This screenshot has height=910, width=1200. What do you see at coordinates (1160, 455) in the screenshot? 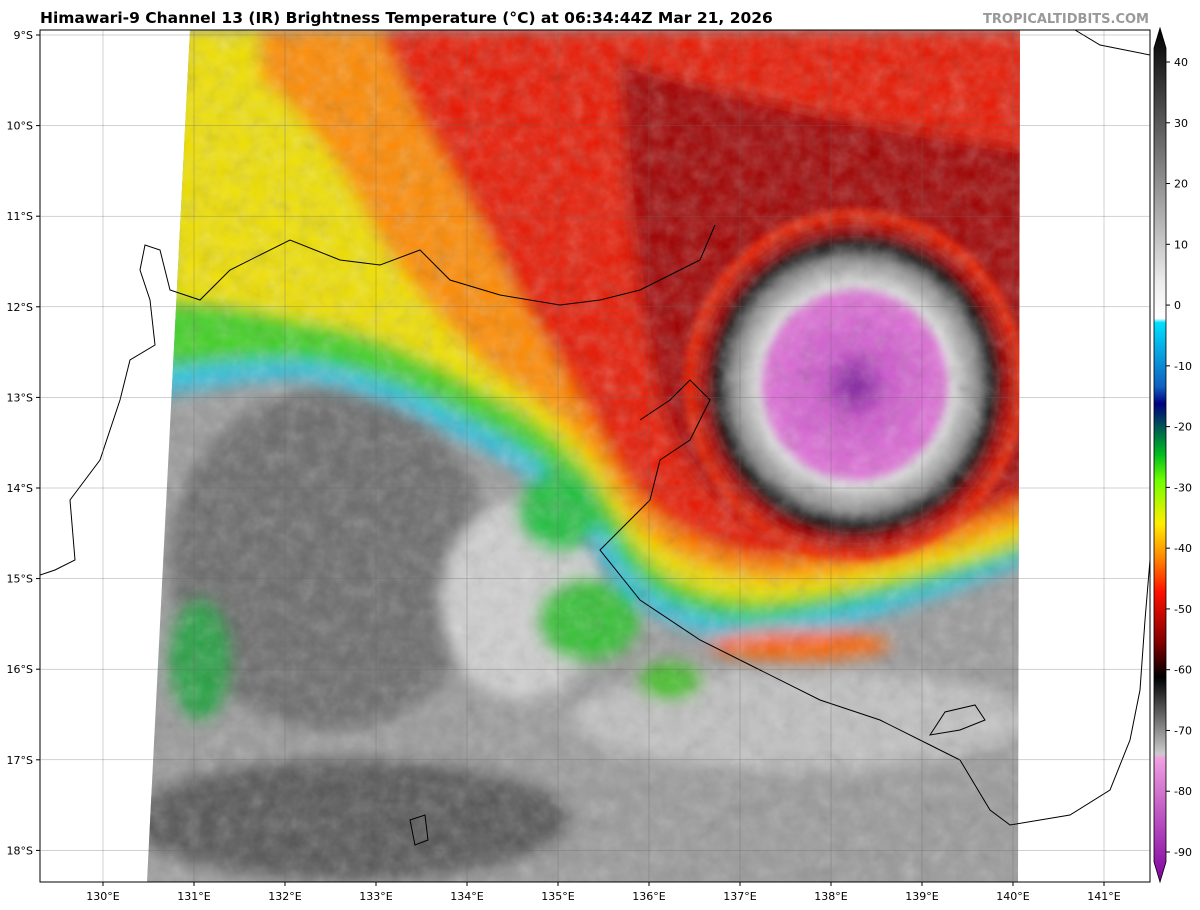
I see `colorbar-scale` at bounding box center [1160, 455].